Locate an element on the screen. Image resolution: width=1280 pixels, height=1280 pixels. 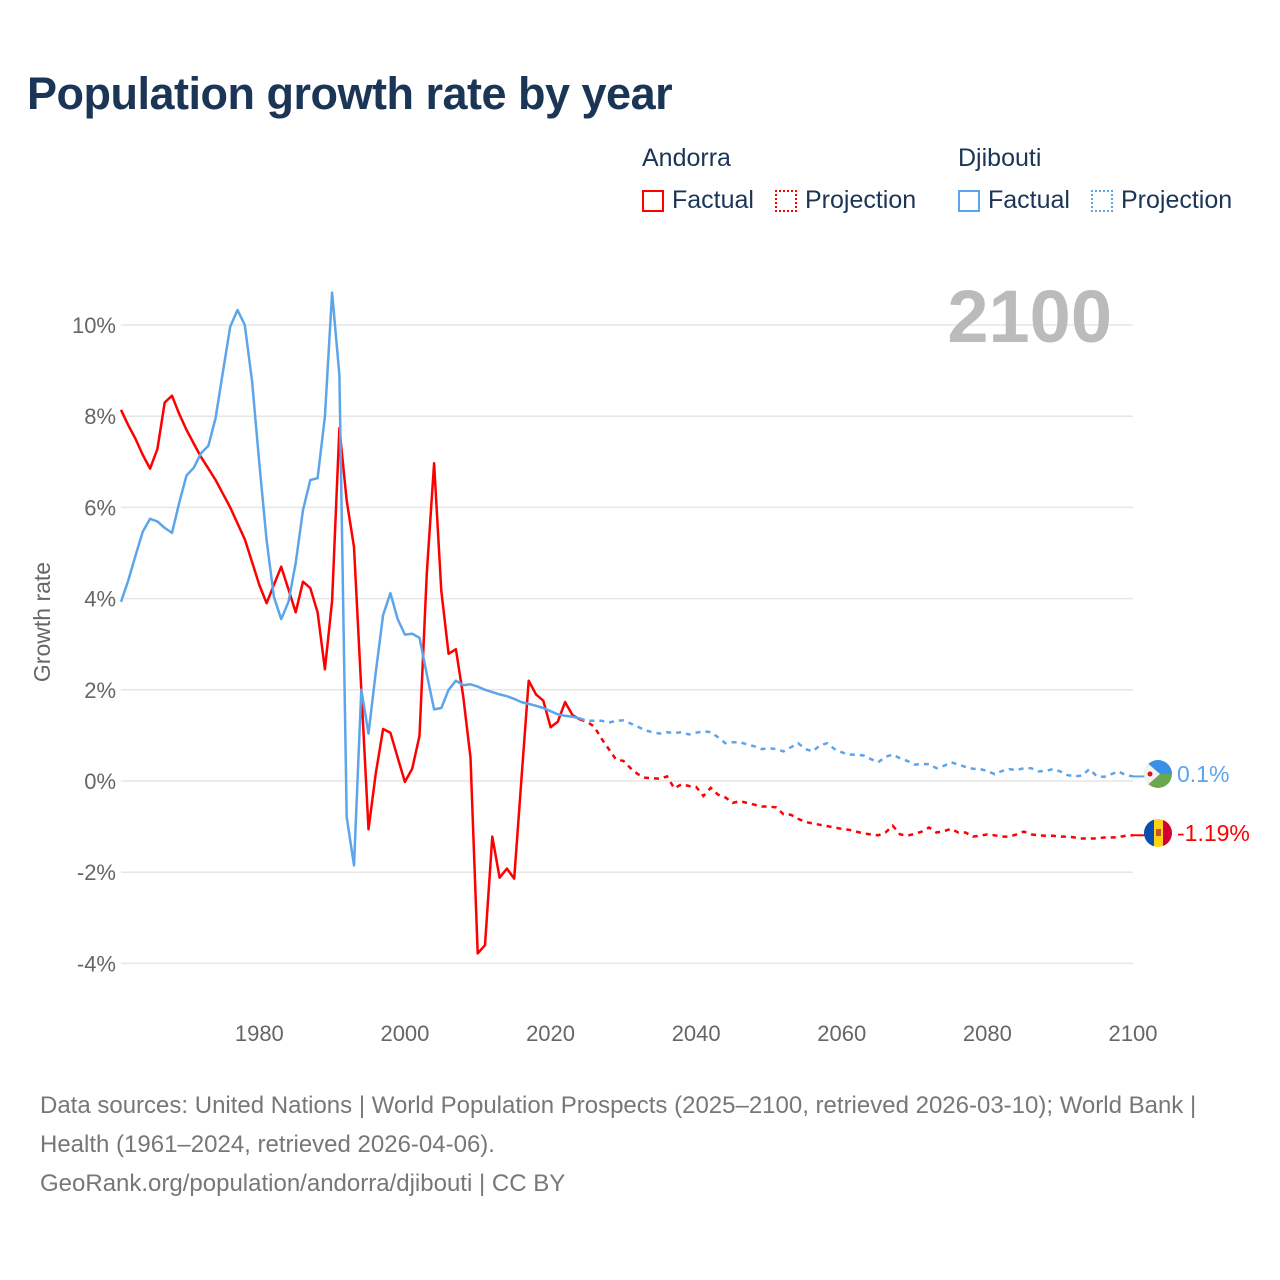
legend-andorra-projection: Projection is located at coordinates (845, 200).